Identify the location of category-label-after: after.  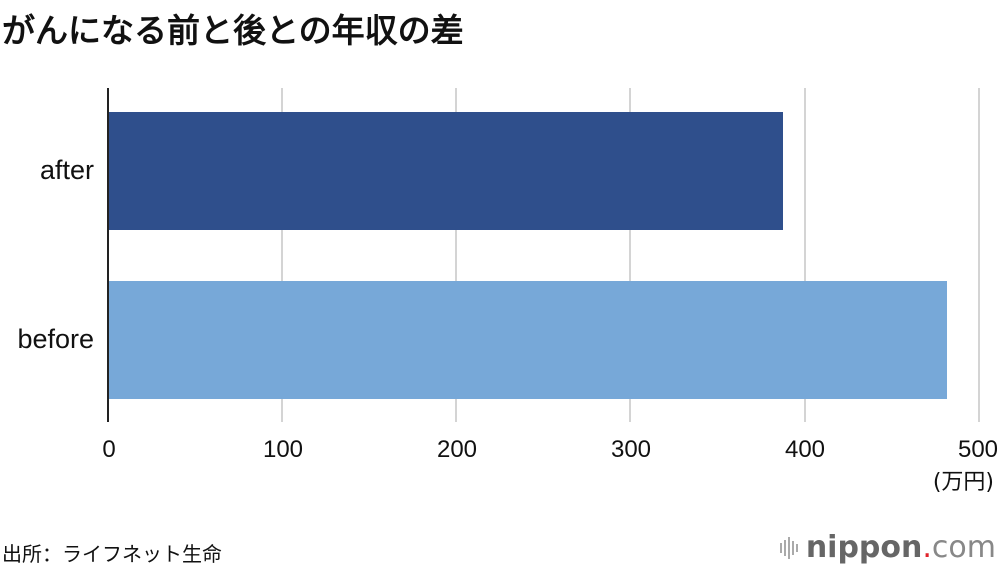
(66, 170).